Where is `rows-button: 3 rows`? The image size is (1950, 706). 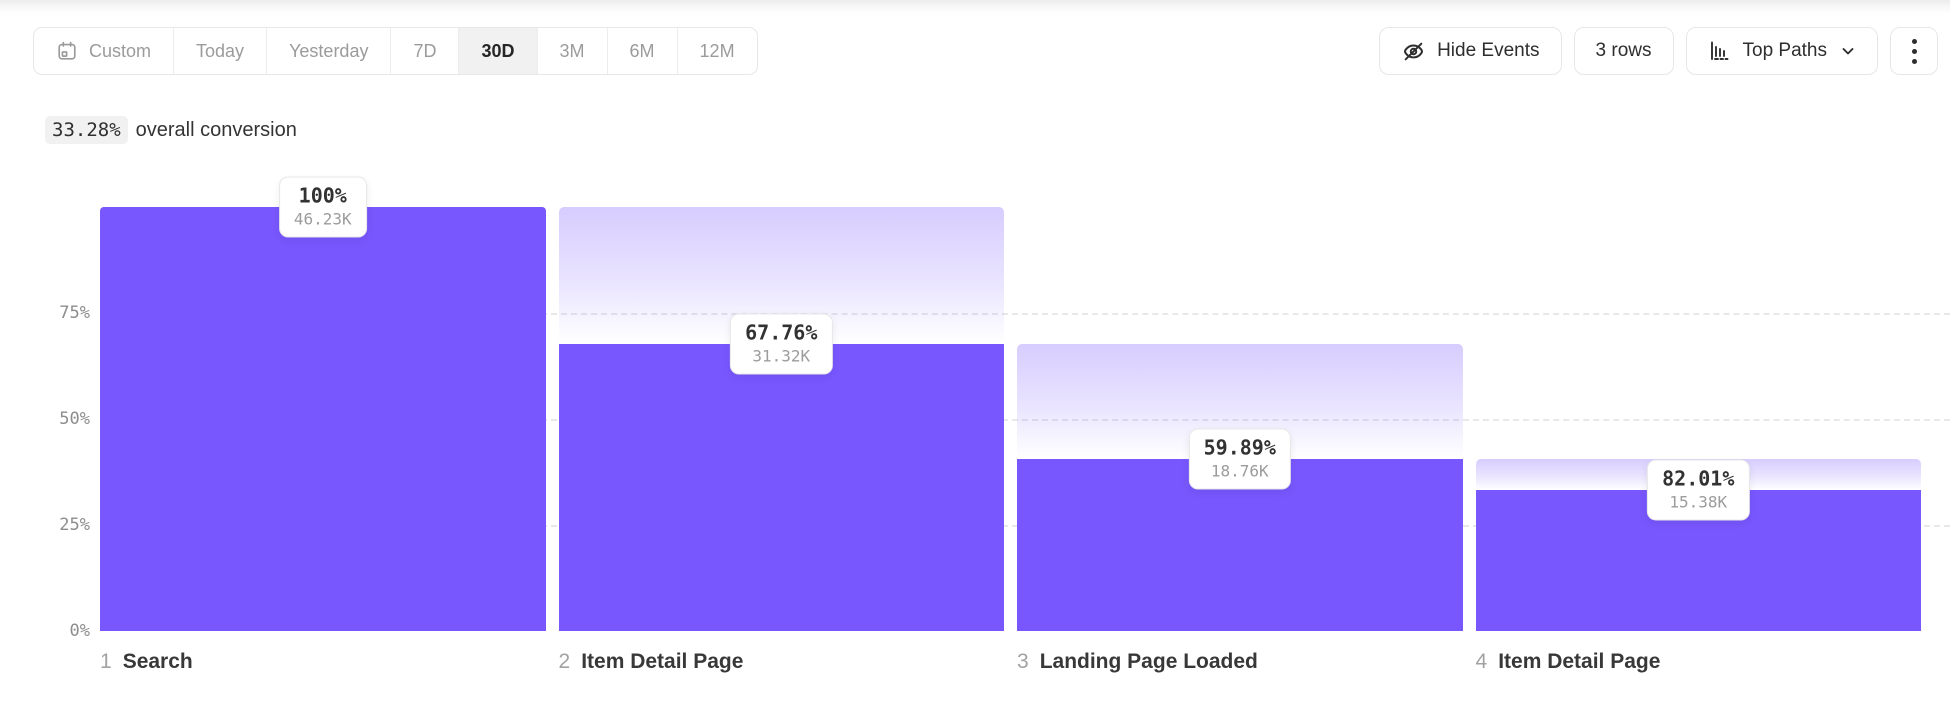
rows-button: 3 rows is located at coordinates (1623, 51).